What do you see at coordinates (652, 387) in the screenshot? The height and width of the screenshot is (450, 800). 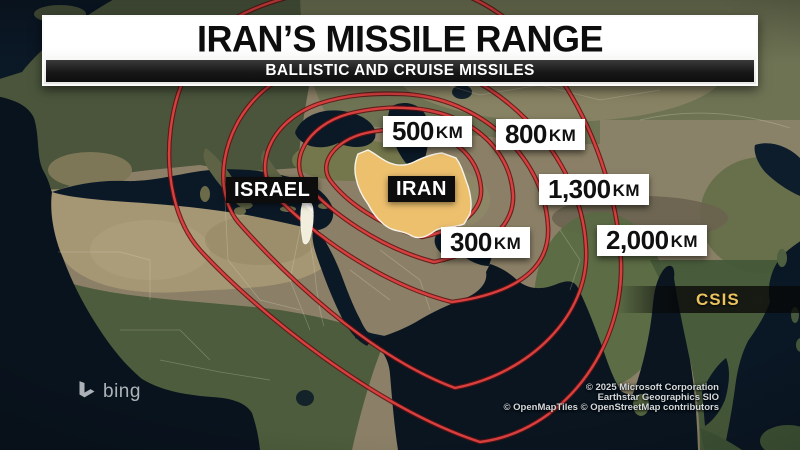 I see `attribution-line: © 2025 Microsoft Corporation` at bounding box center [652, 387].